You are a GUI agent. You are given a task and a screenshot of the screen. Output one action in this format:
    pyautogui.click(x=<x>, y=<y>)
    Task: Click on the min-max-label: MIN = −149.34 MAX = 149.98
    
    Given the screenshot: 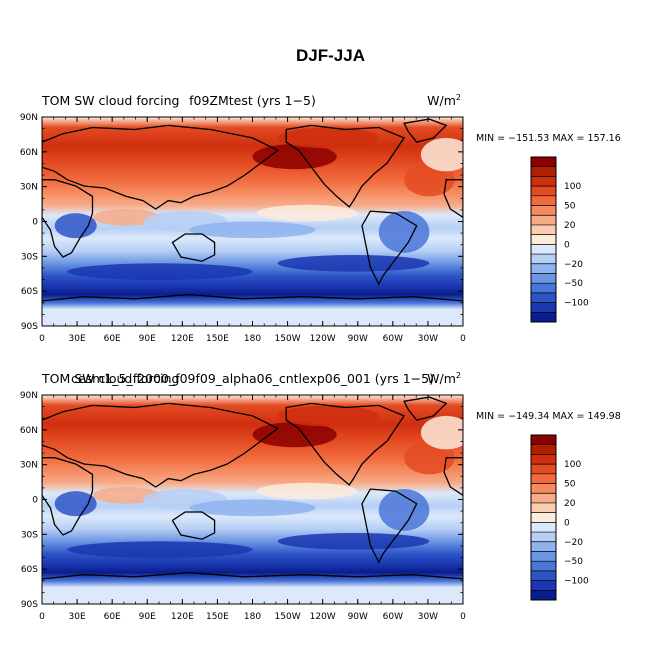 What is the action you would take?
    pyautogui.click(x=548, y=416)
    